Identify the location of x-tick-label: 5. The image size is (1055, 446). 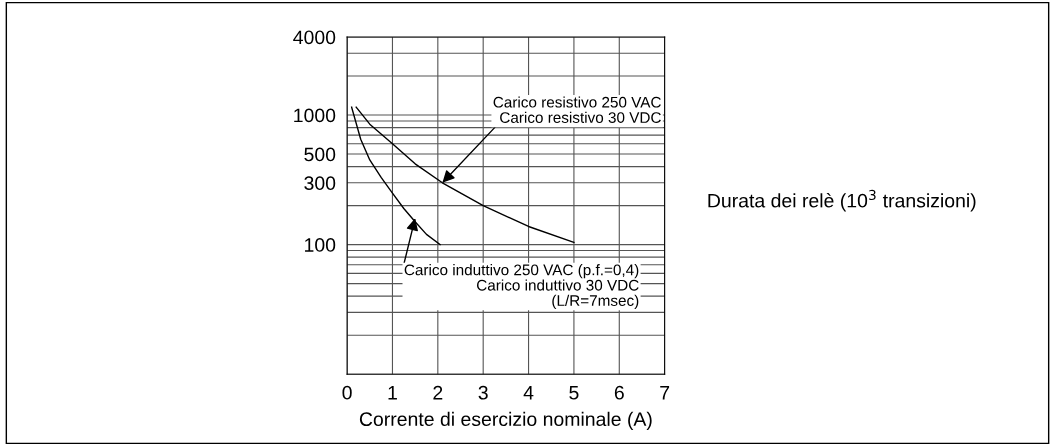
(574, 393).